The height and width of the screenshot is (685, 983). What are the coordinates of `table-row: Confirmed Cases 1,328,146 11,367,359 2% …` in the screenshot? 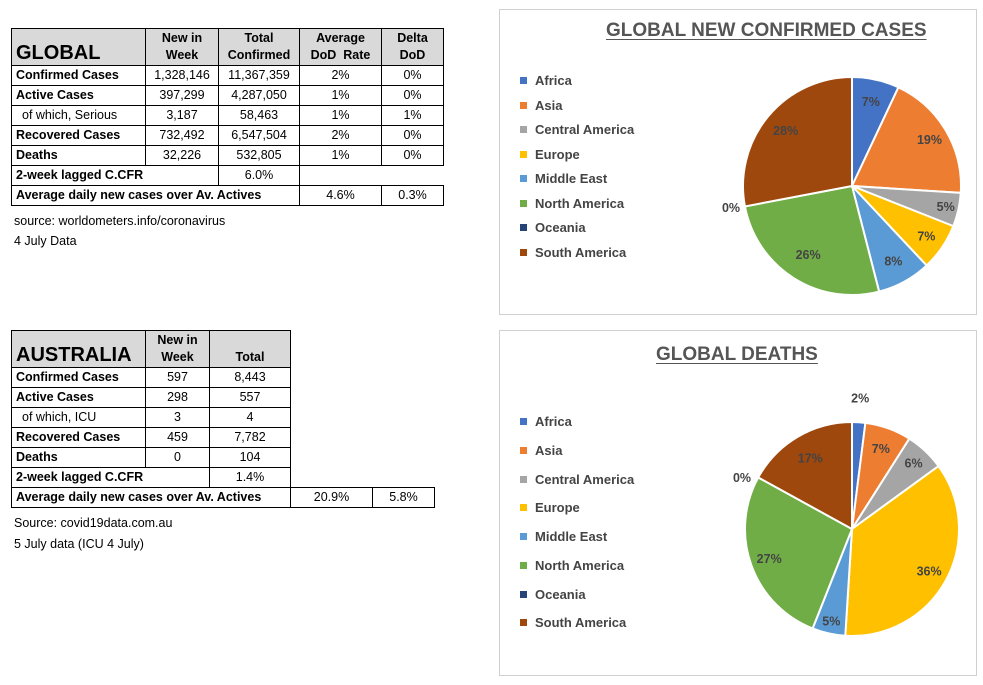 It's located at (227, 75).